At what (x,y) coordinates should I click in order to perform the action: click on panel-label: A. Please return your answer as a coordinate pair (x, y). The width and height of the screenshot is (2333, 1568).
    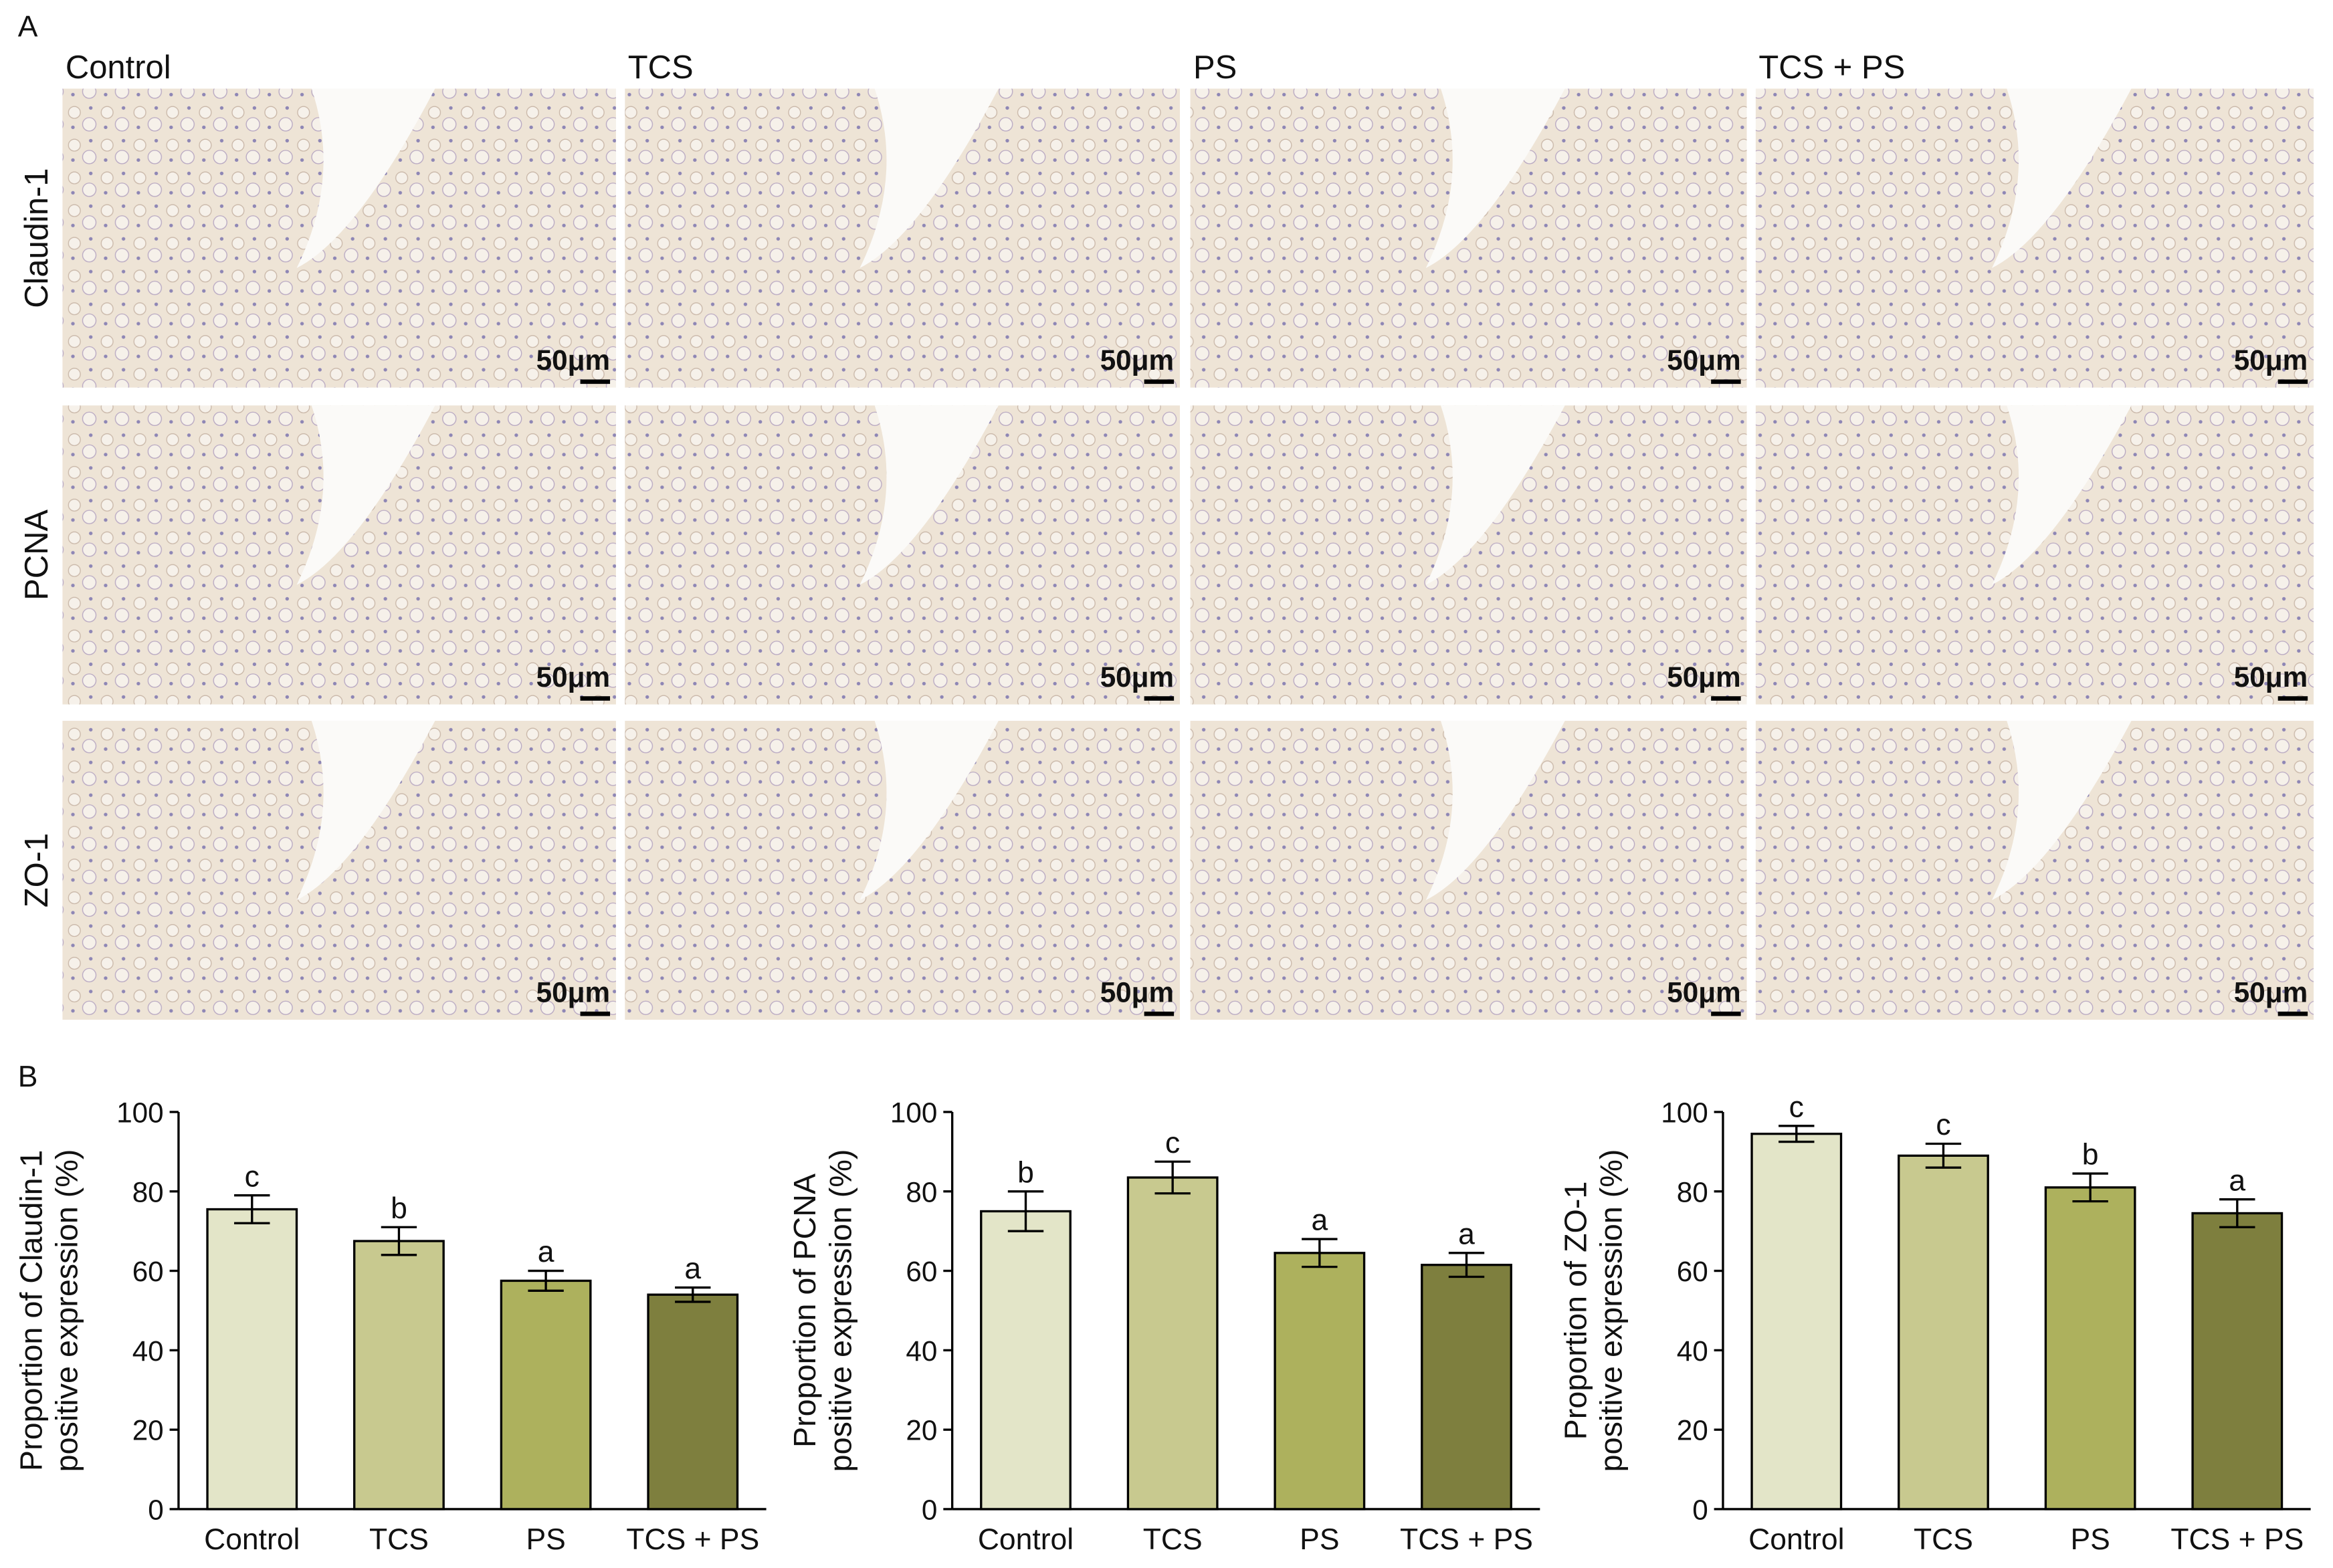
    Looking at the image, I should click on (28, 27).